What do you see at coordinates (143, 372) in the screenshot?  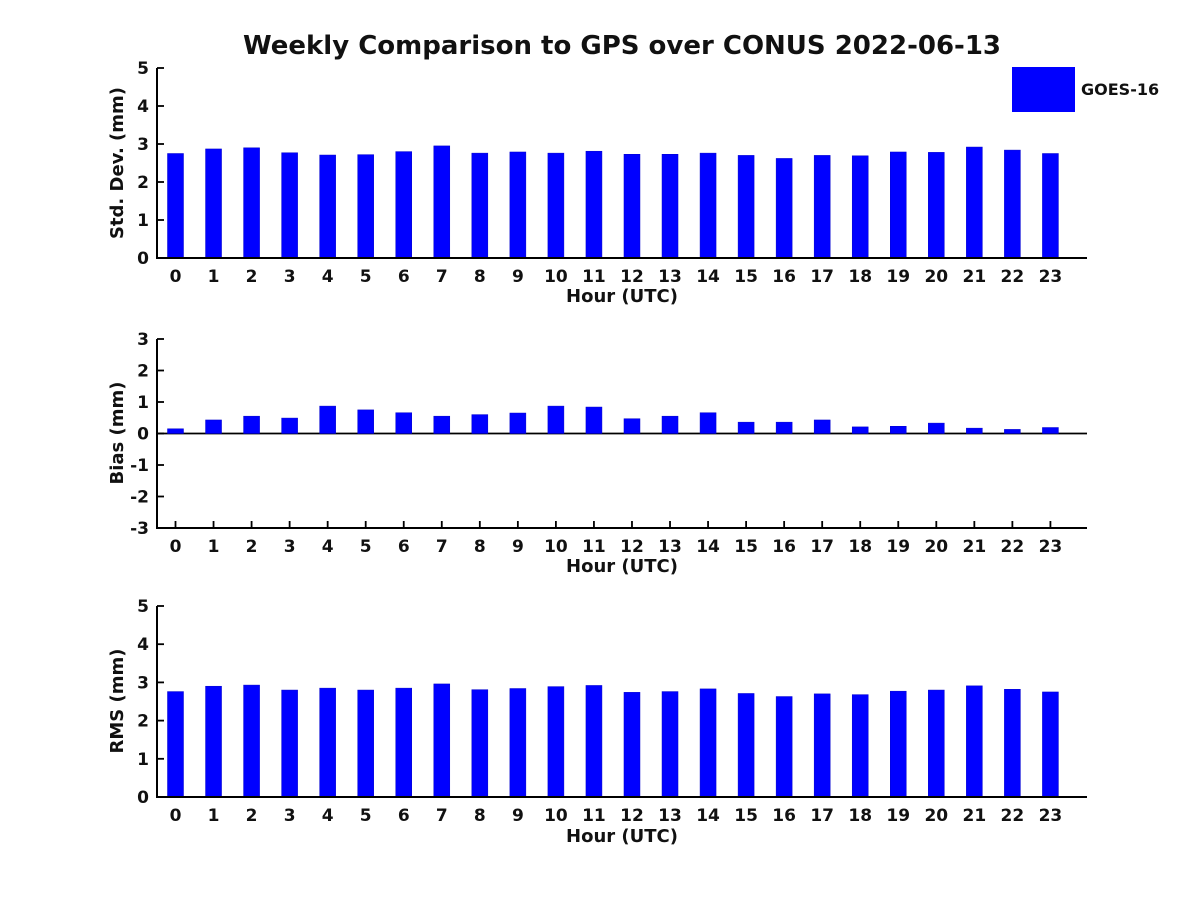 I see `y-tick-label: 2` at bounding box center [143, 372].